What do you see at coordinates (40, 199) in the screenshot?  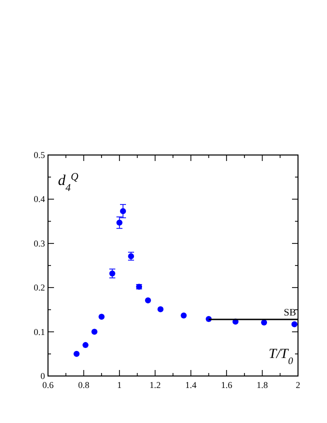 I see `y-tick-label: 0.4` at bounding box center [40, 199].